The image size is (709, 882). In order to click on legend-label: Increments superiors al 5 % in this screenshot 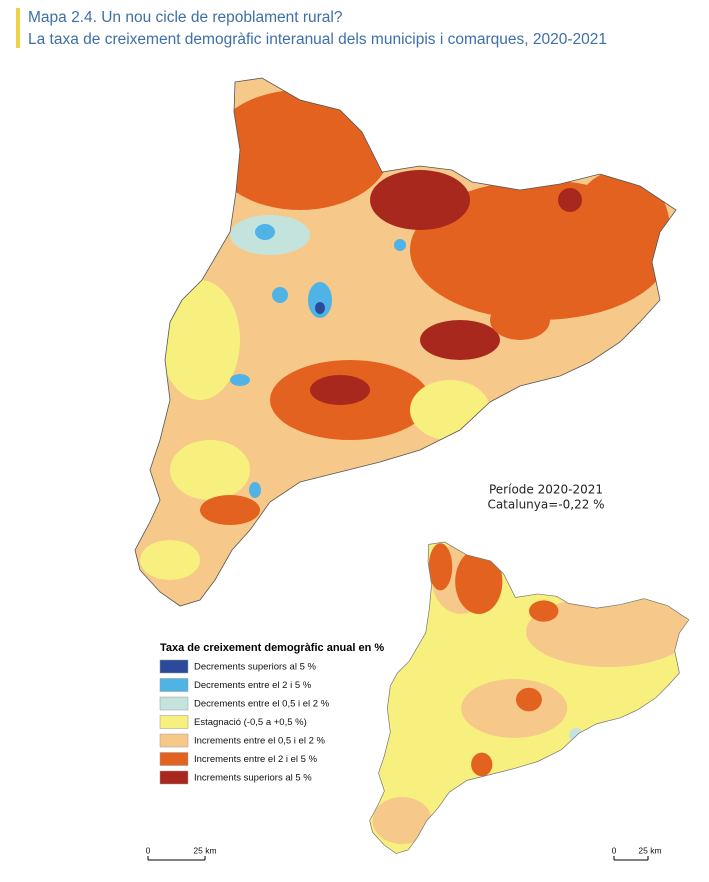, I will do `click(253, 778)`.